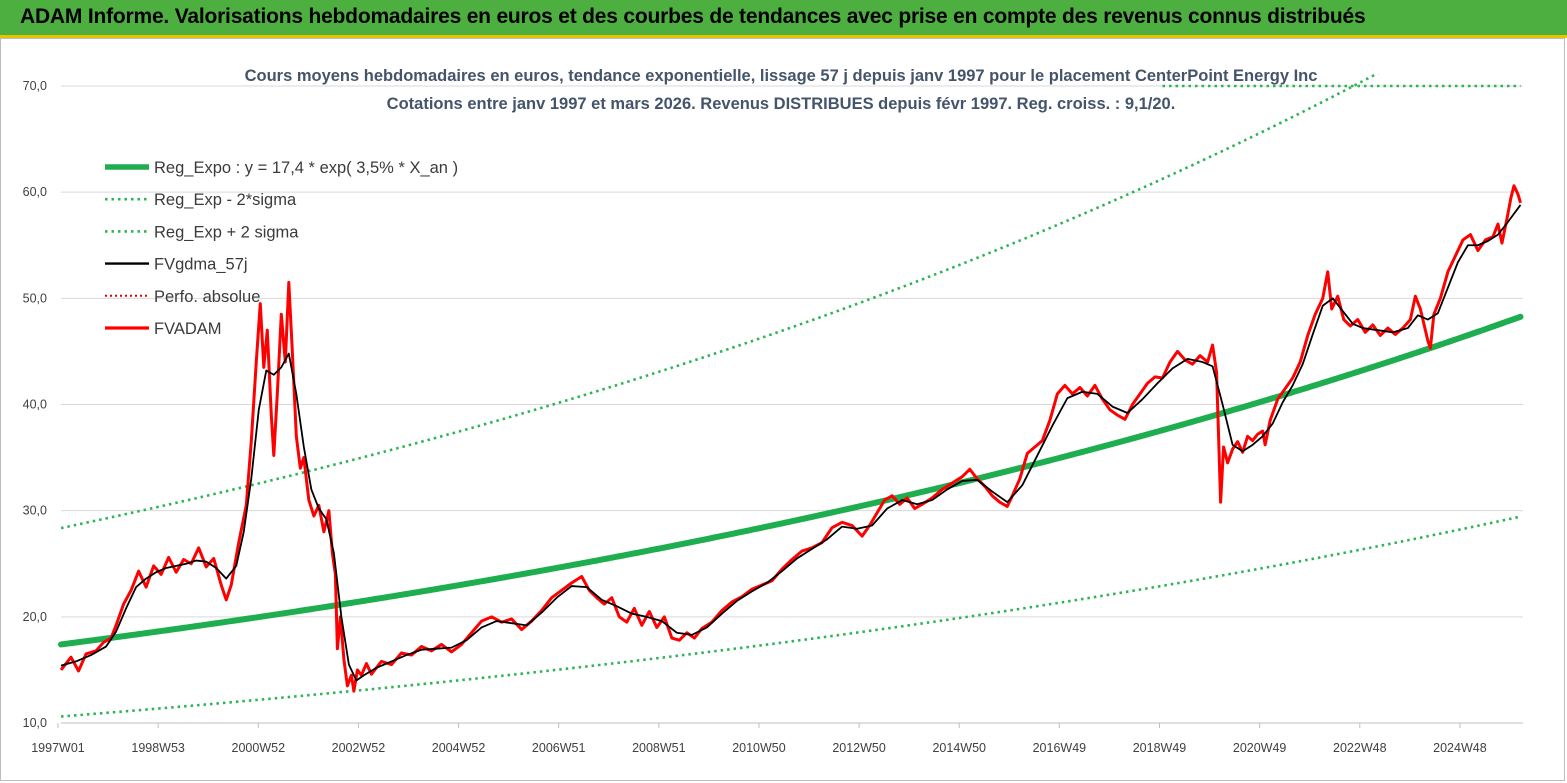 The width and height of the screenshot is (1567, 783). I want to click on y-tick-label: 10,0, so click(35, 723).